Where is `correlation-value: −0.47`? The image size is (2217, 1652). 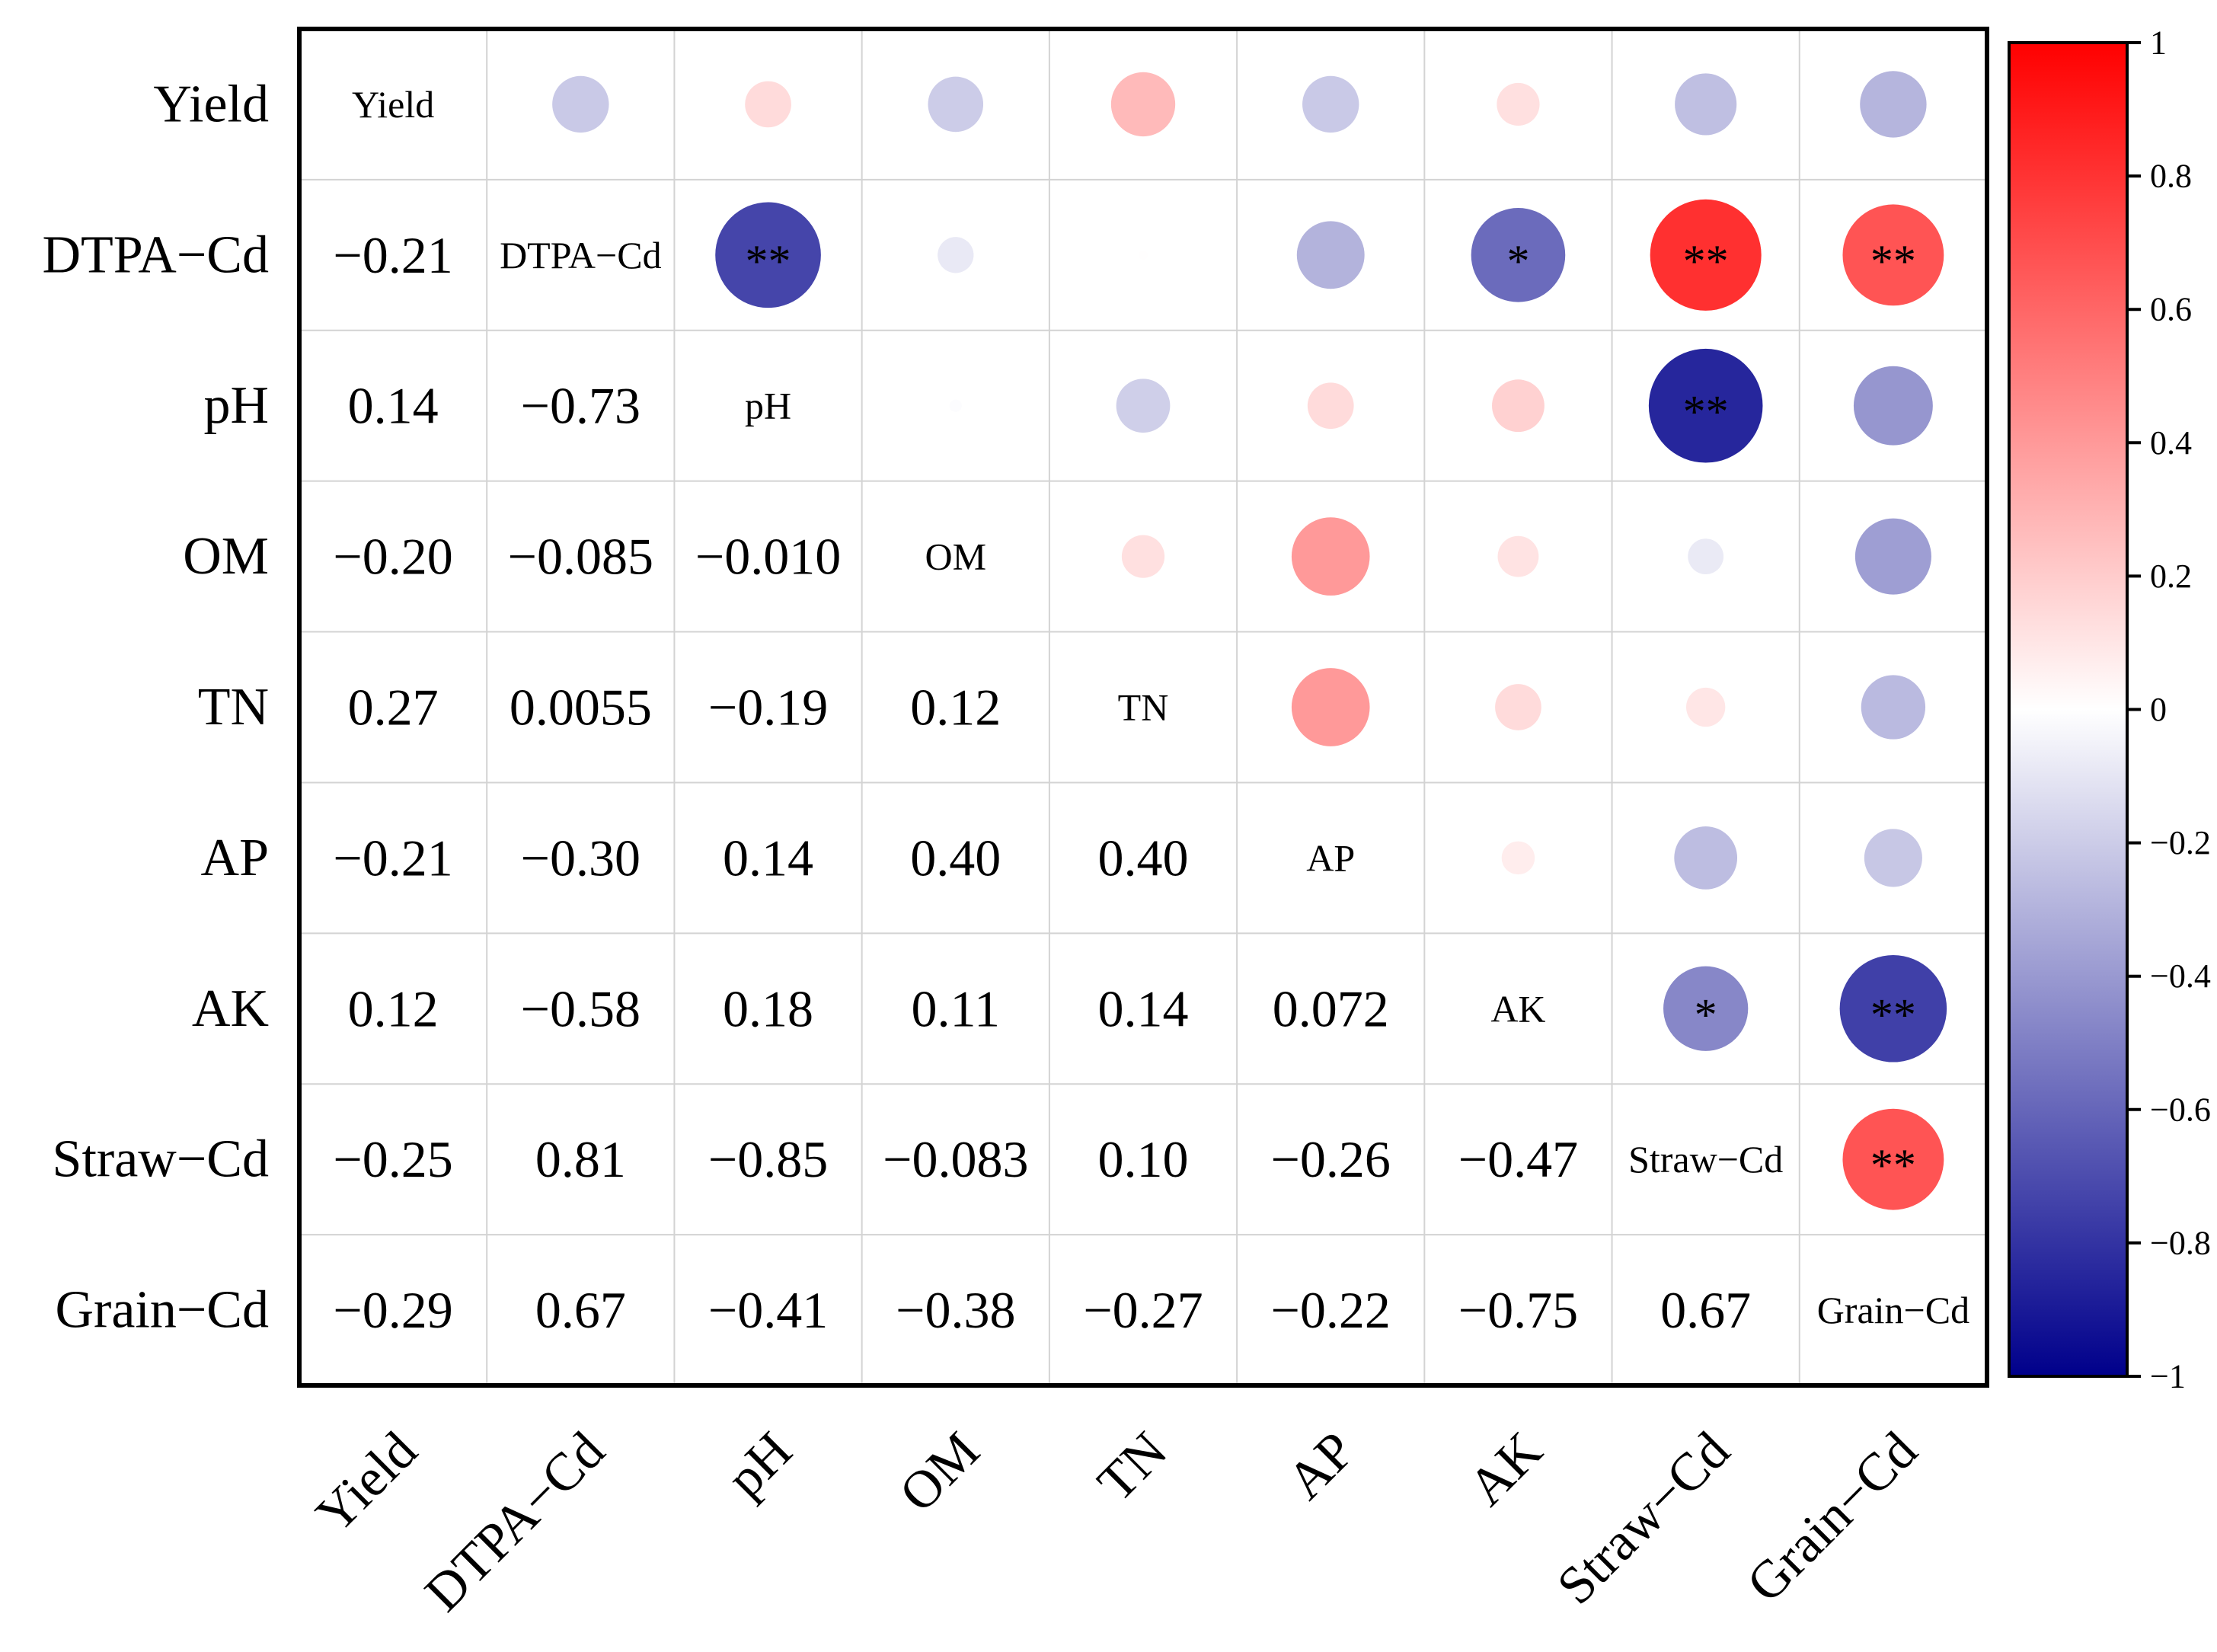
correlation-value: −0.47 is located at coordinates (1518, 1159).